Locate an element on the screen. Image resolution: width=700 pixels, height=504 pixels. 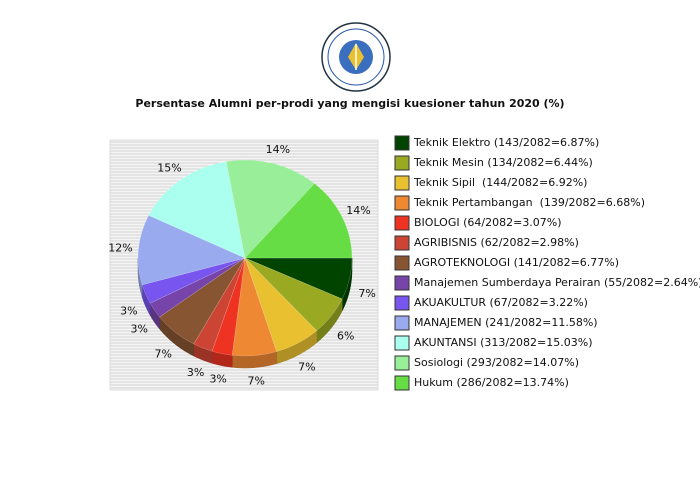
legend-label: AGROTEKNOLOGI (141/2082=6.77%) is located at coordinates (516, 262).